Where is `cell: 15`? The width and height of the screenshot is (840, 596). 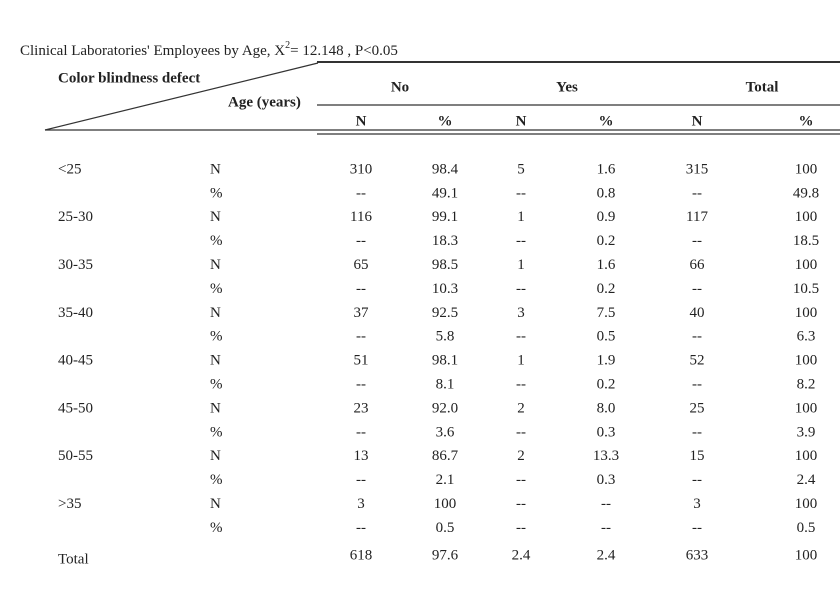
cell: 15 is located at coordinates (697, 456).